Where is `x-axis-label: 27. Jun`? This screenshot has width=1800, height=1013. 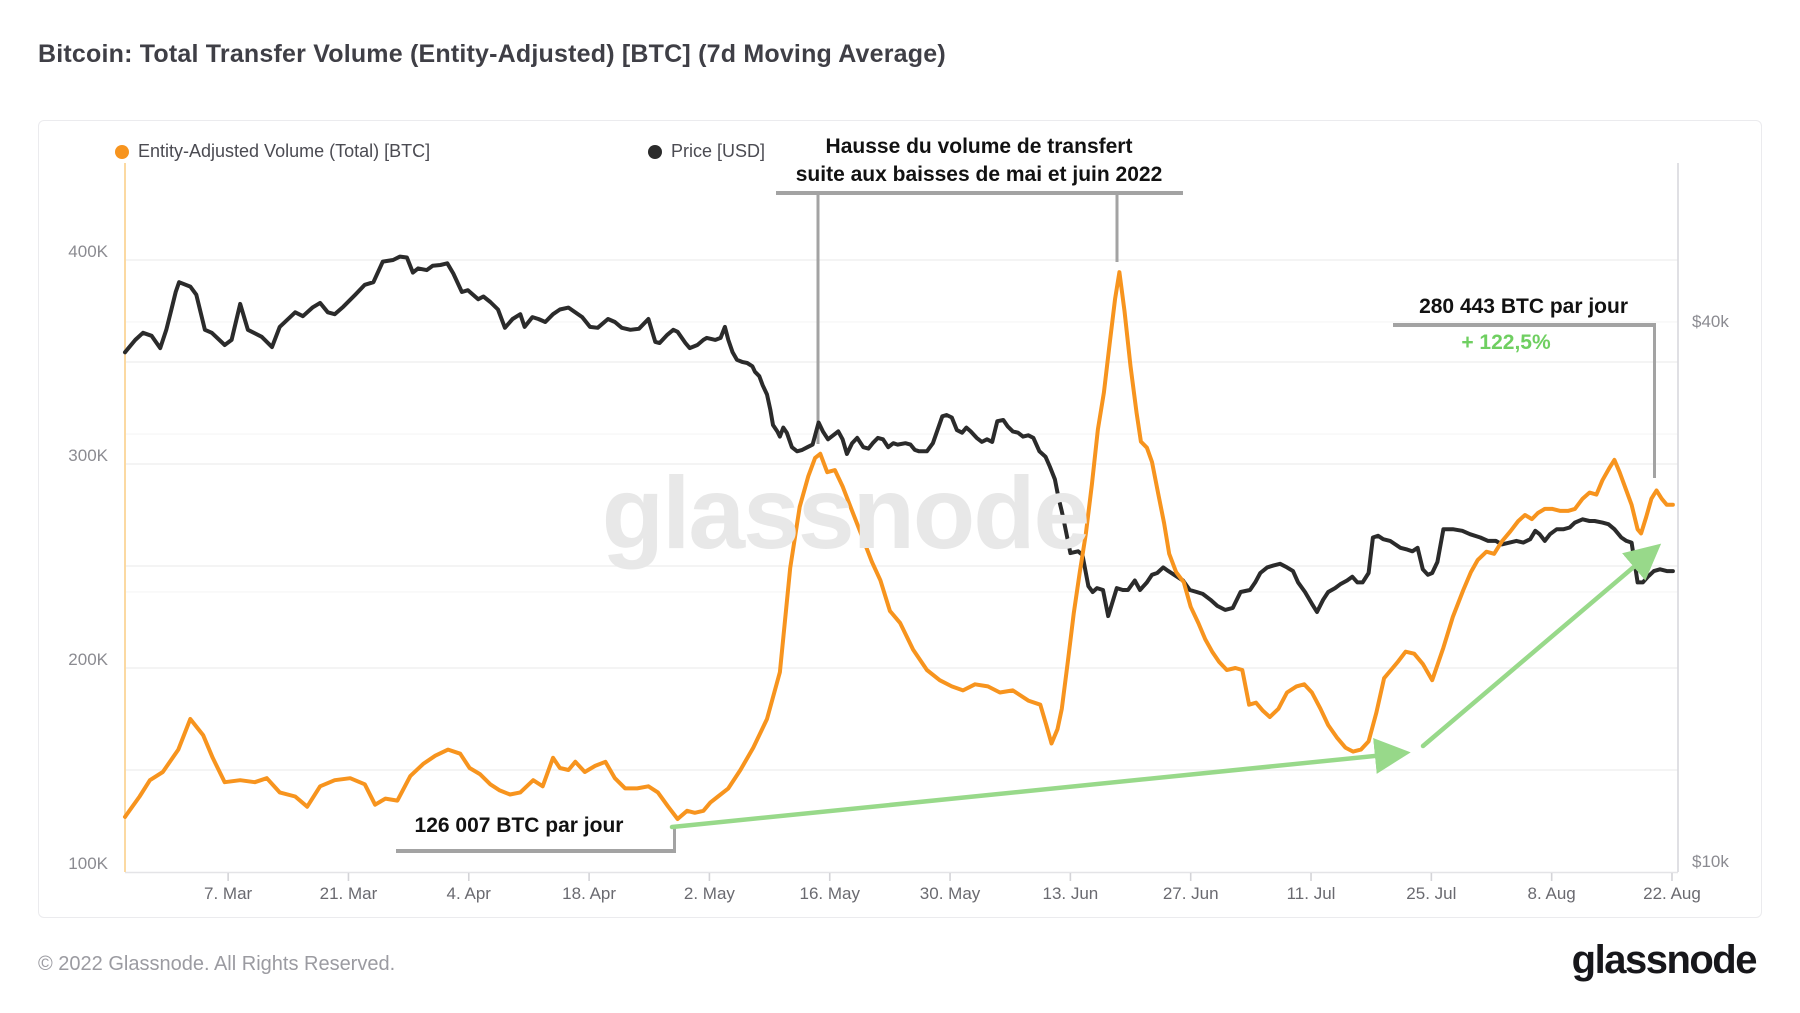 x-axis-label: 27. Jun is located at coordinates (1190, 893).